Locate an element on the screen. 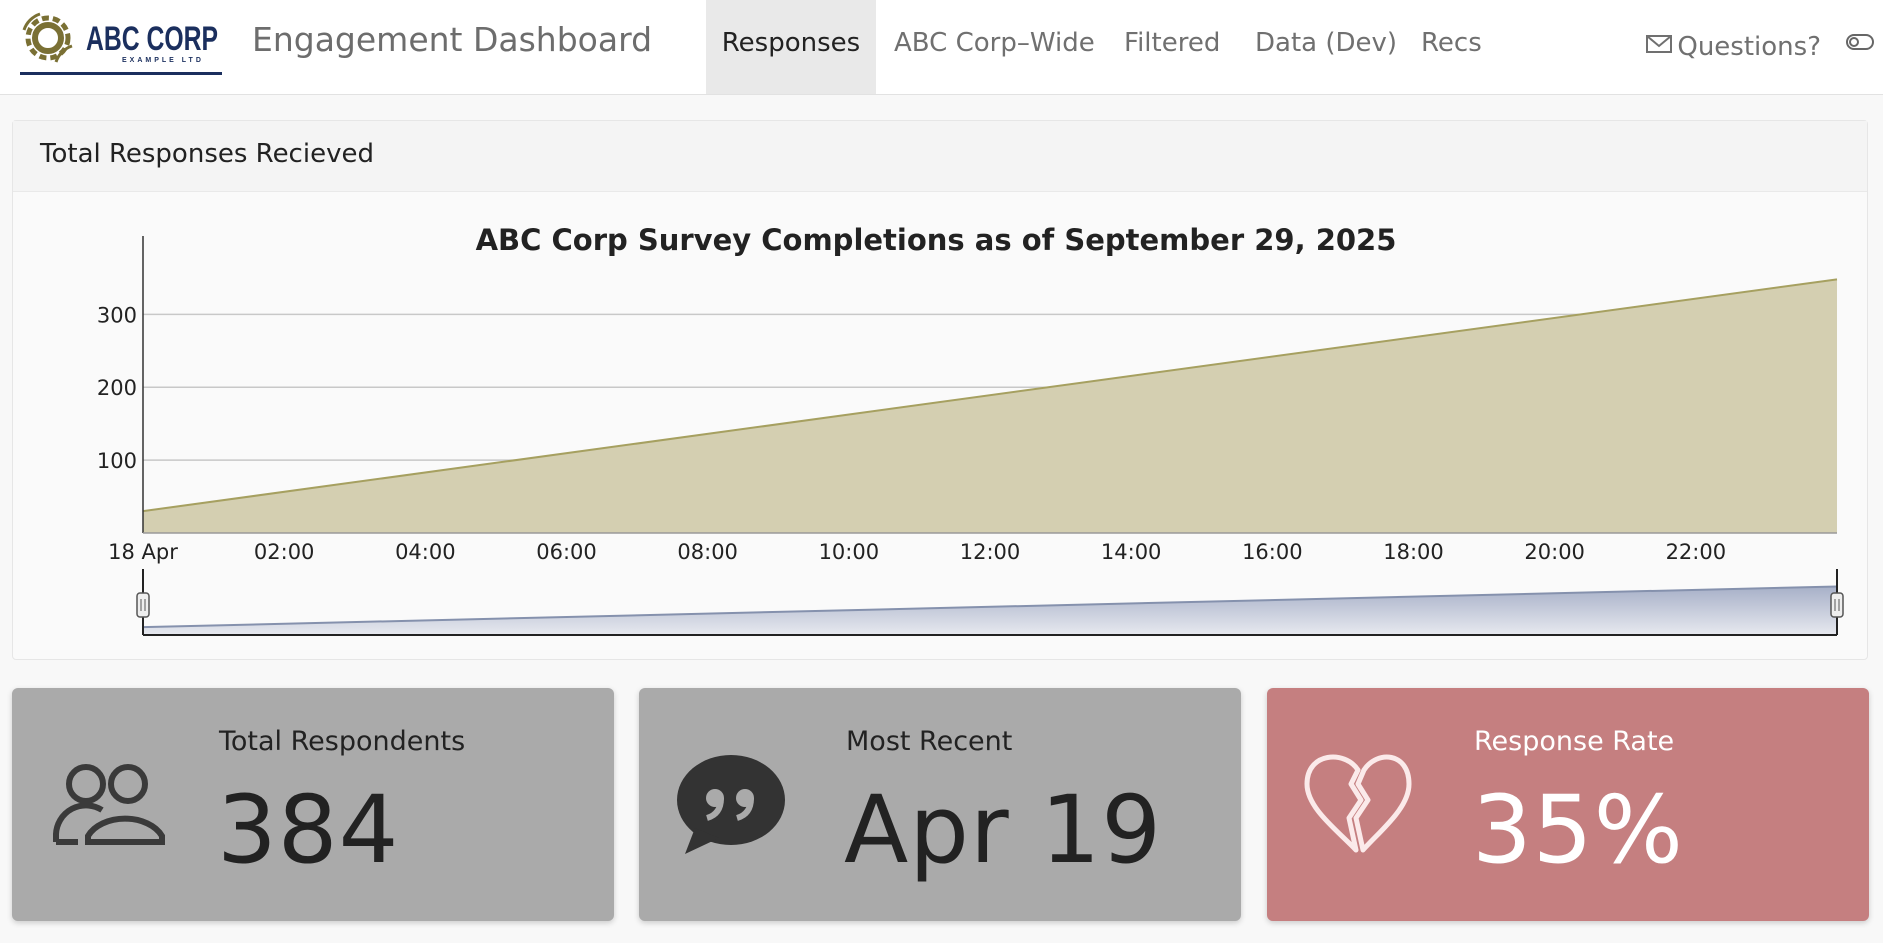 Image resolution: width=1883 pixels, height=943 pixels. logo-underline is located at coordinates (121, 73).